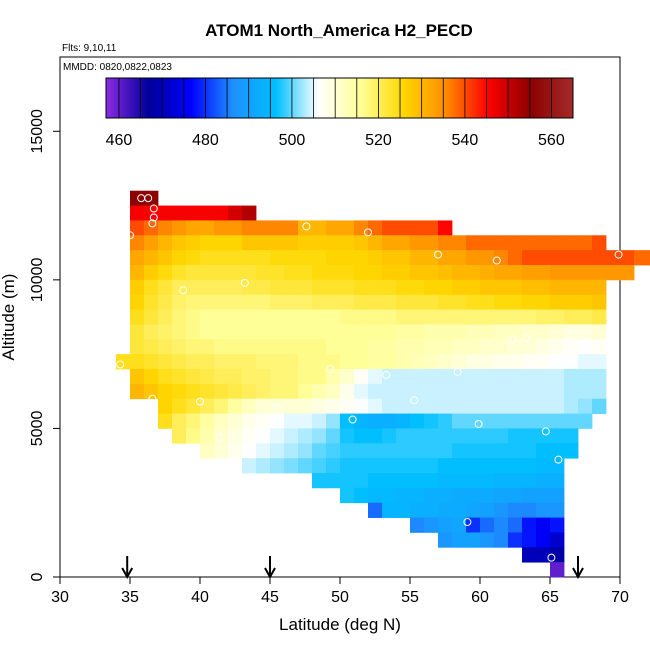 Image resolution: width=650 pixels, height=650 pixels. I want to click on colorbar-border, so click(339, 98).